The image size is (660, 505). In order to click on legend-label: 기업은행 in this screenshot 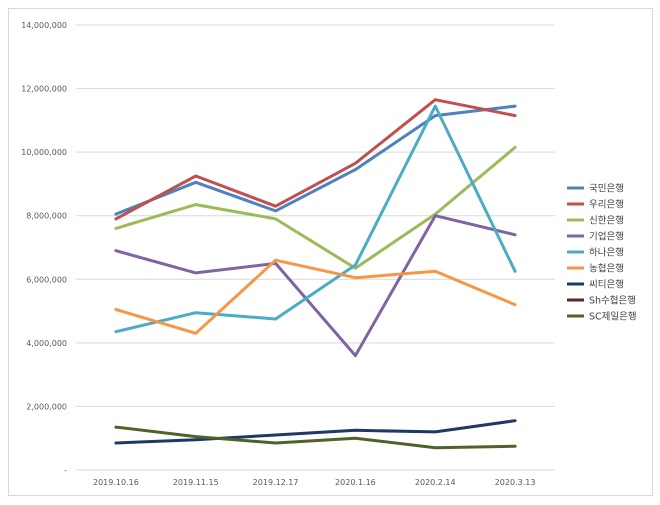, I will do `click(606, 237)`.